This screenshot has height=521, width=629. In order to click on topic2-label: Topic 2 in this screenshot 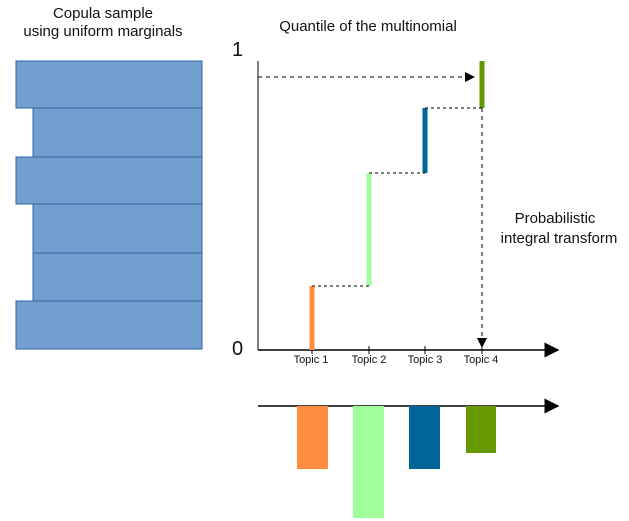, I will do `click(369, 360)`.